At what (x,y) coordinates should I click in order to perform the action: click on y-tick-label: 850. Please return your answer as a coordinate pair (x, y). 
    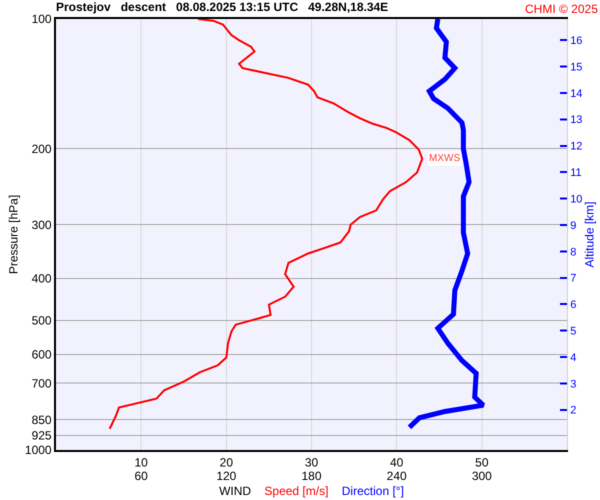
    Looking at the image, I should click on (42, 419).